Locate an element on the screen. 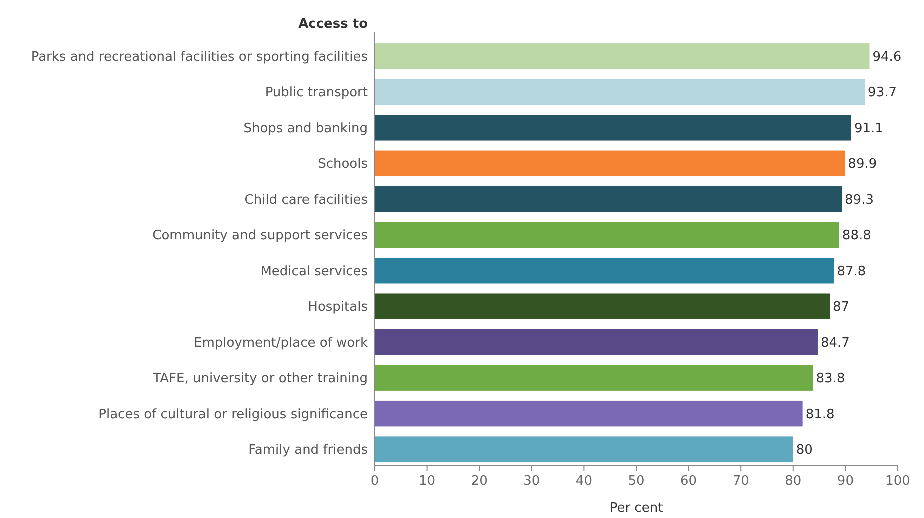 Image resolution: width=924 pixels, height=518 pixels. data-label: 80 is located at coordinates (804, 450).